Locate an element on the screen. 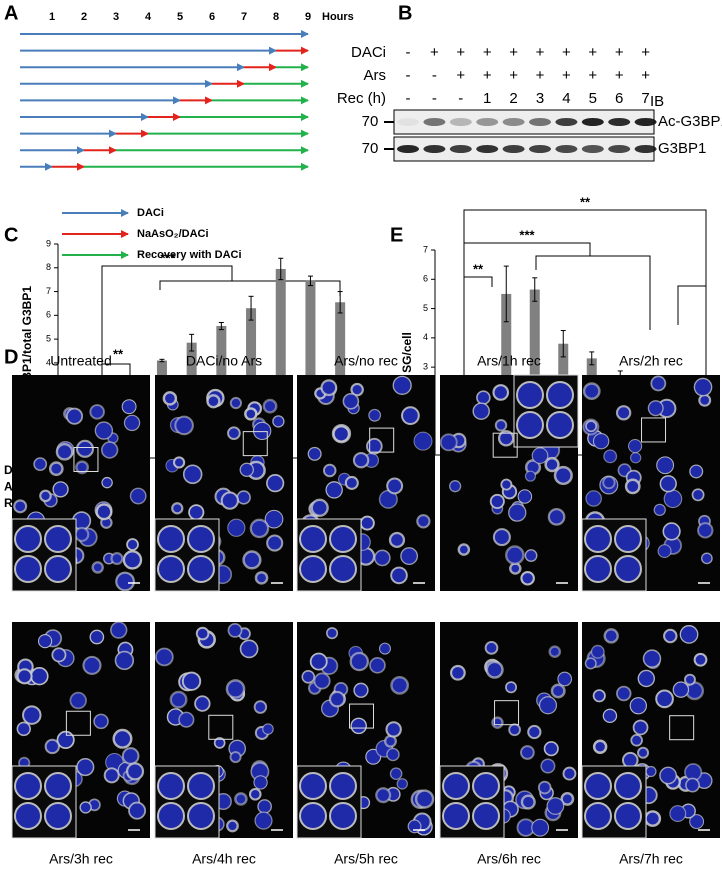 The image size is (722, 875). treatment-symbol: - is located at coordinates (408, 75).